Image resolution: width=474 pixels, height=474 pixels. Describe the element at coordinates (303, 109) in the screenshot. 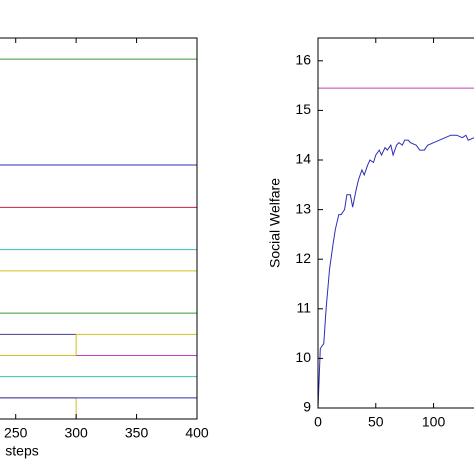

I see `y-tick-label: 15` at that location.